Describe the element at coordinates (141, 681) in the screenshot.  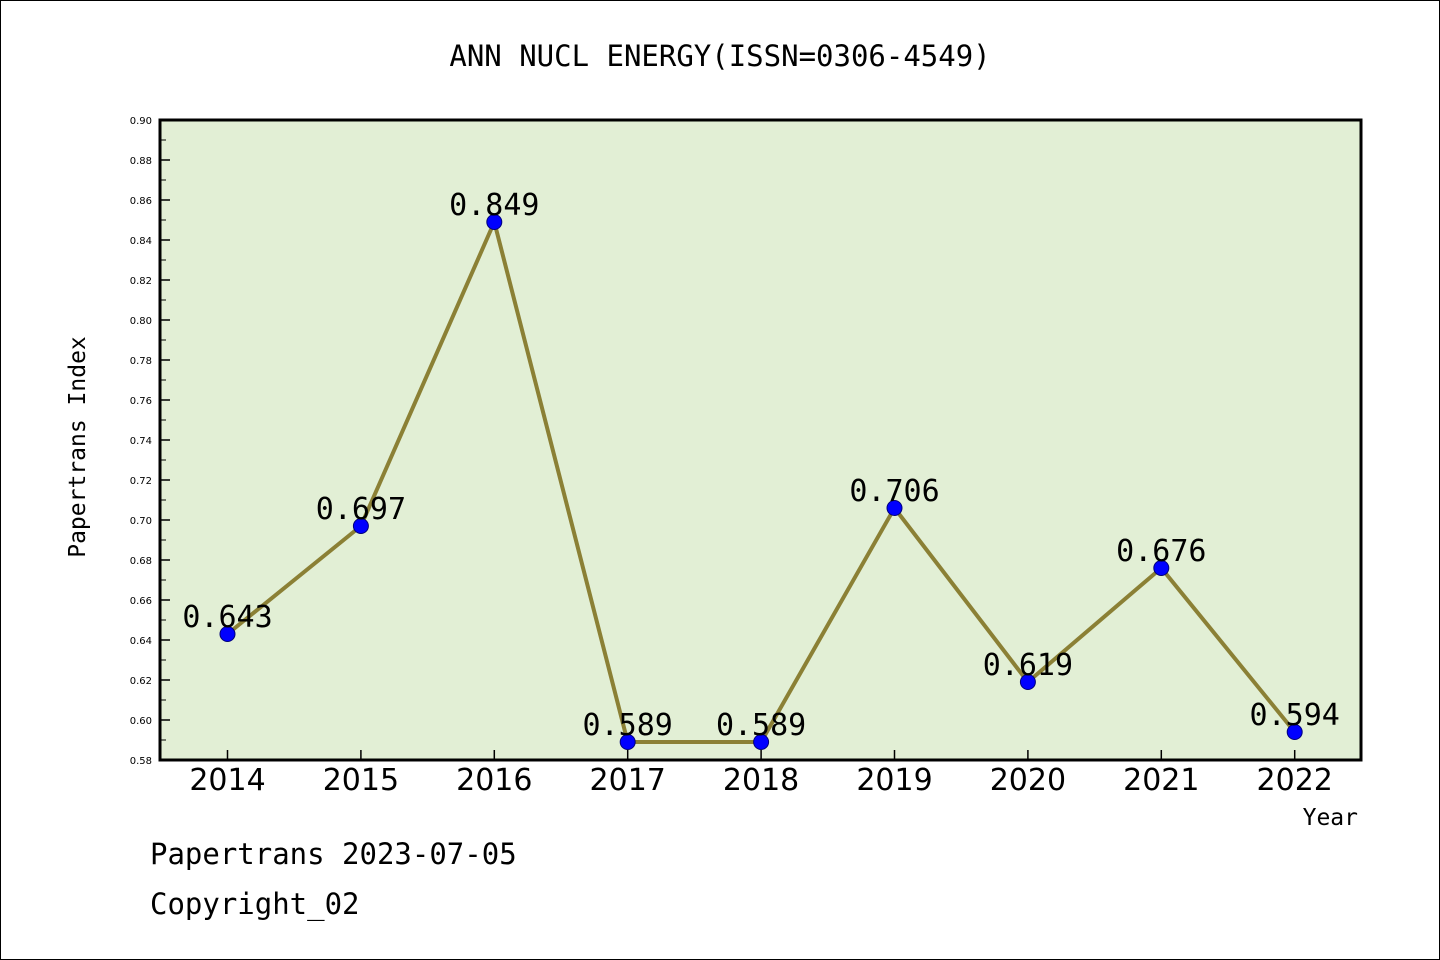
I see `y-tick-label: 0.62` at that location.